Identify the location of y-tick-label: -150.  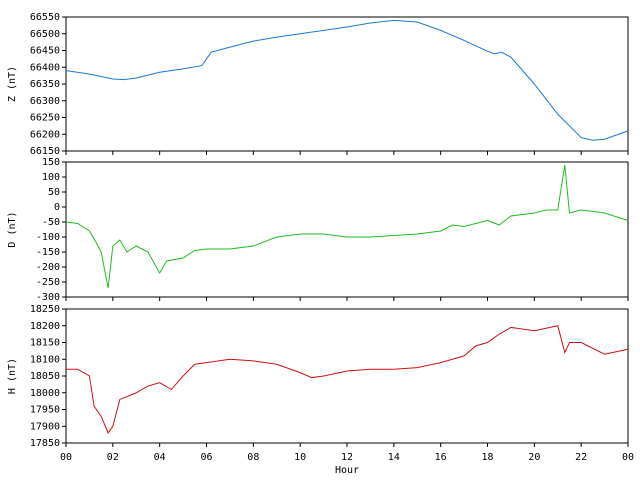
(48, 252).